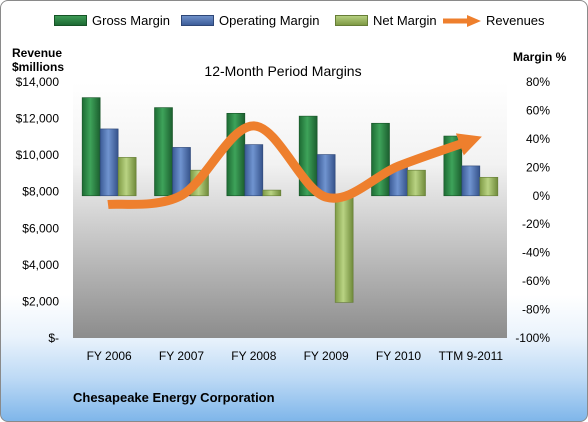 The height and width of the screenshot is (422, 588). What do you see at coordinates (294, 165) in the screenshot?
I see `revenues-line` at bounding box center [294, 165].